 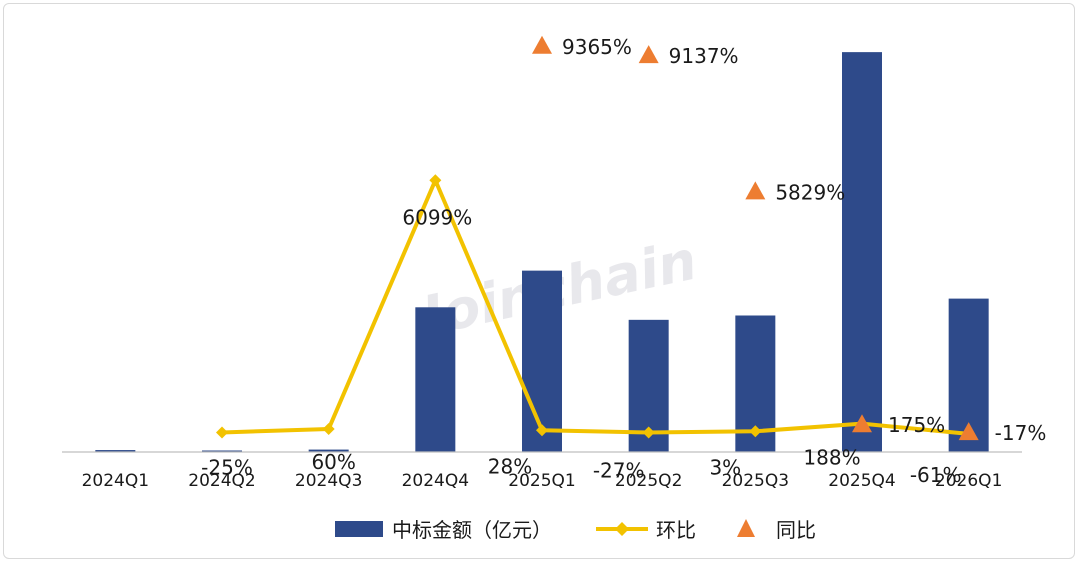 What do you see at coordinates (435, 481) in the screenshot?
I see `x-tick-2024Q4: 2024Q4` at bounding box center [435, 481].